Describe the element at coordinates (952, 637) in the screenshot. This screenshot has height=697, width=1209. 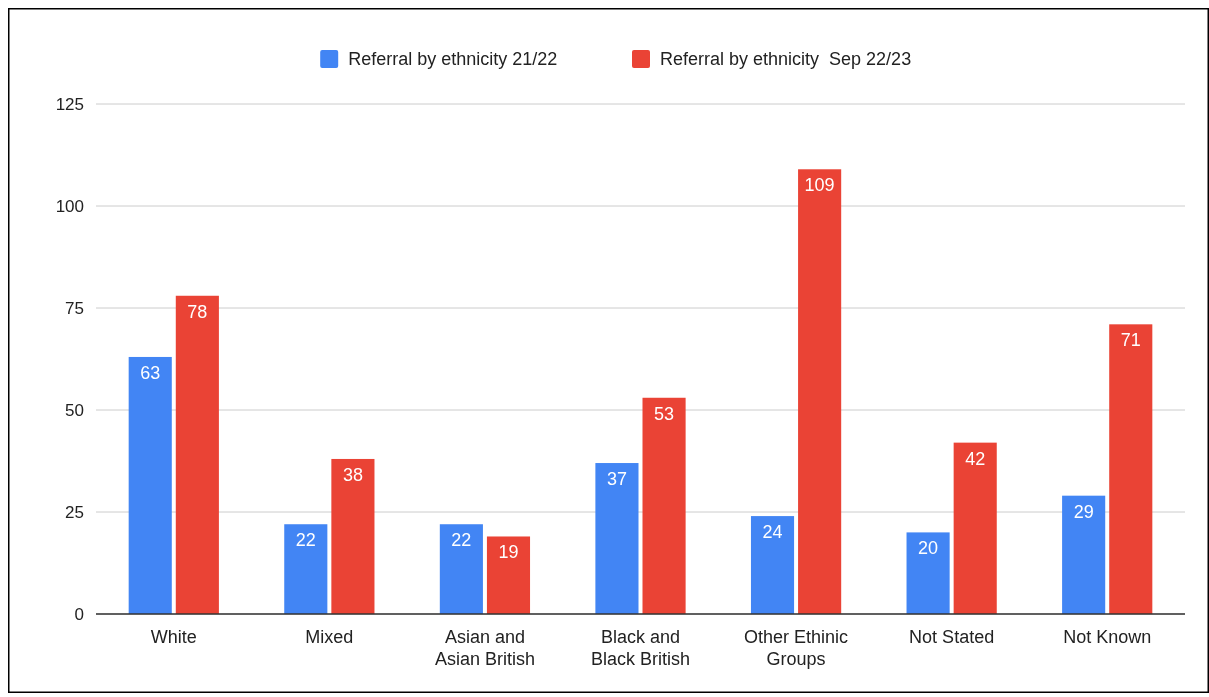
I see `x-tick-label: Not Stated` at that location.